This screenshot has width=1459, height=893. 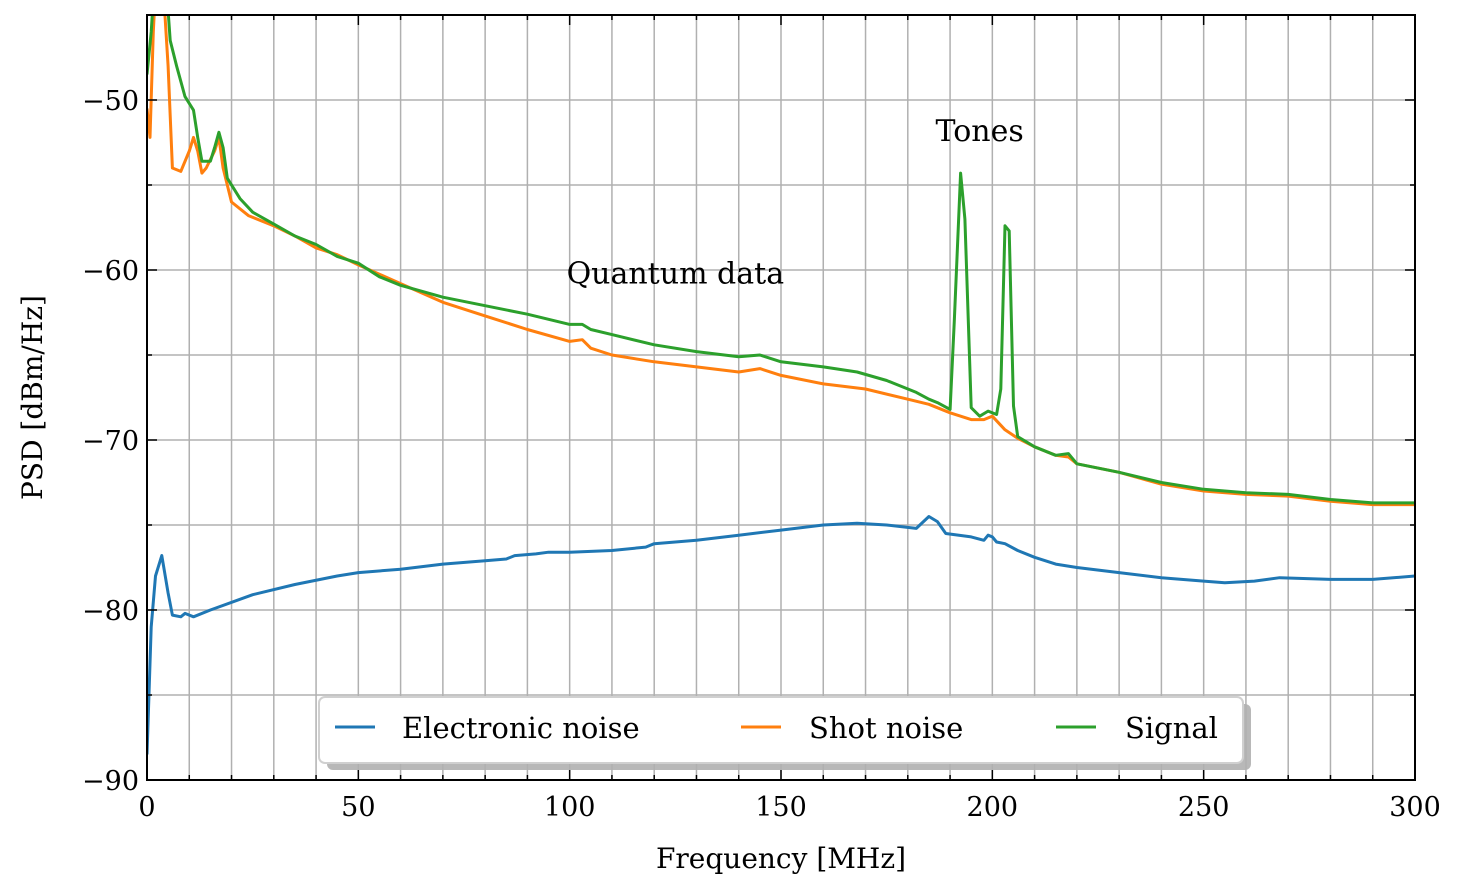 What do you see at coordinates (993, 807) in the screenshot?
I see `x-tick-label: 200` at bounding box center [993, 807].